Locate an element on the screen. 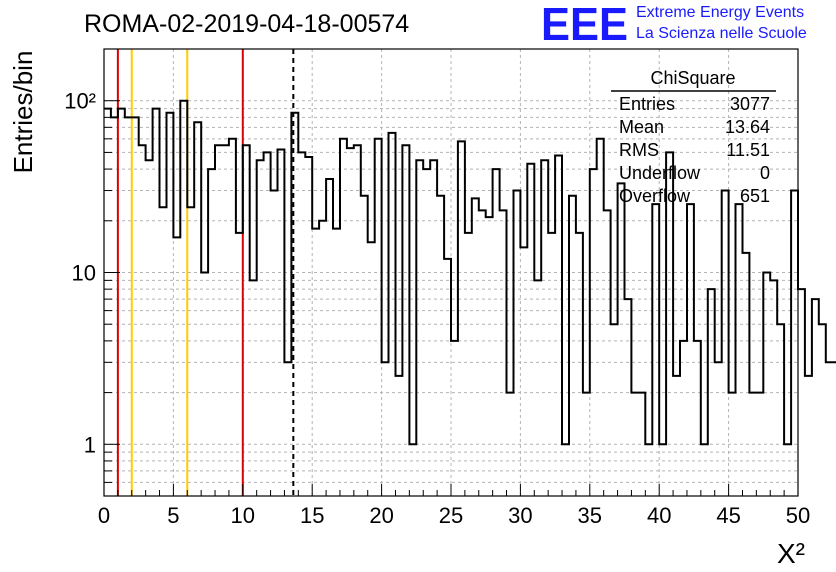  x-tick-label: 20 is located at coordinates (381, 515).